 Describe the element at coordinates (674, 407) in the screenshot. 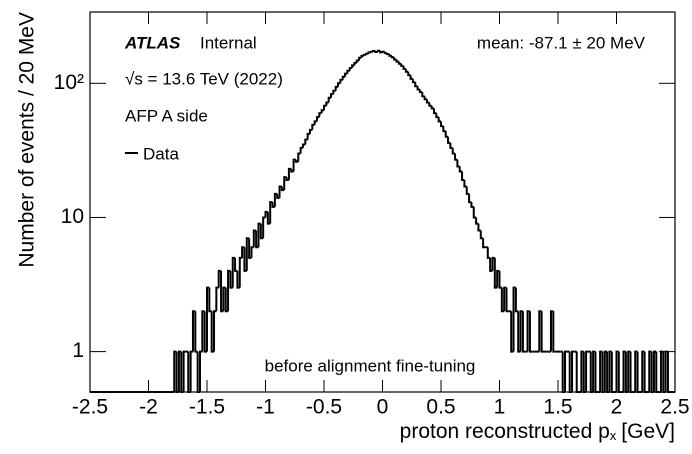

I see `x-tick-label: 2.5` at that location.